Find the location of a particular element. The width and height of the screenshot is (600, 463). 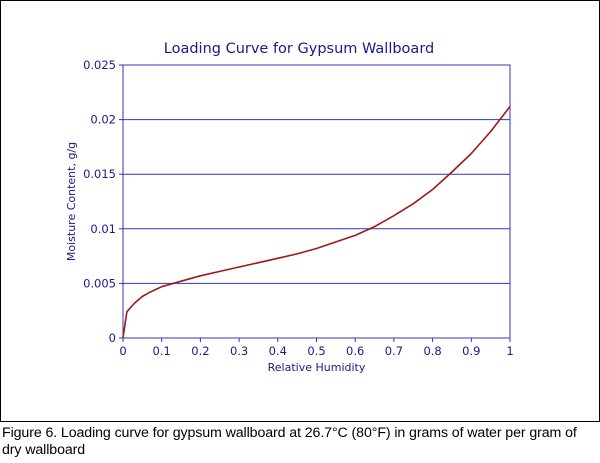

x-tick-label: 0.2 is located at coordinates (200, 351).